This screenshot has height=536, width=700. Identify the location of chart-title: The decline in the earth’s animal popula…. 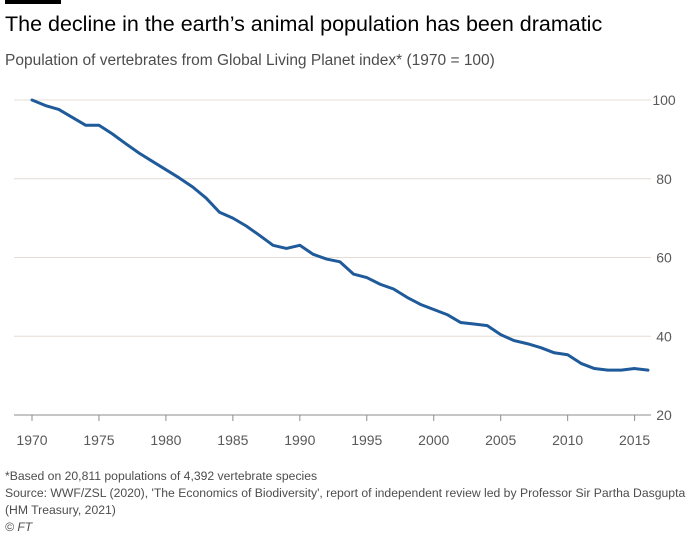
(304, 24).